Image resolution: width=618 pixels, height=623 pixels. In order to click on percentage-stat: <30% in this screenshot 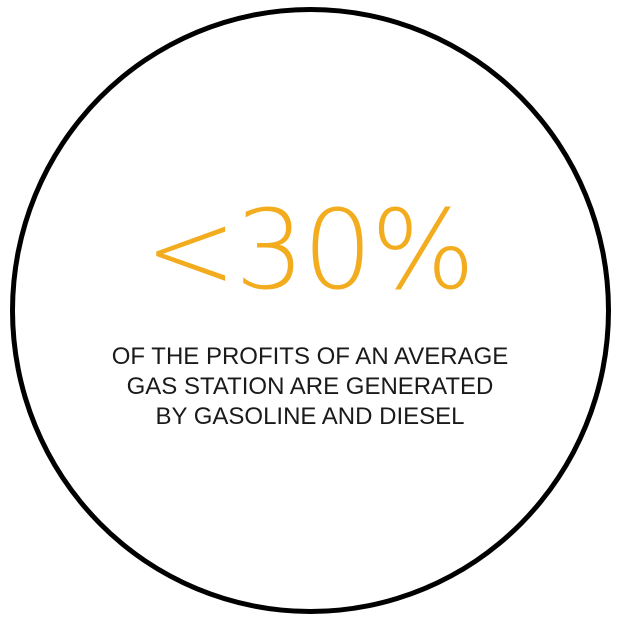, I will do `click(310, 250)`.